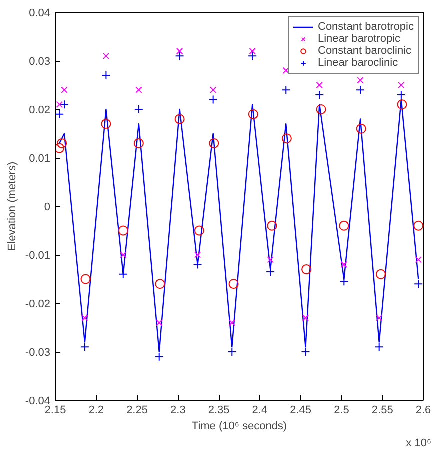 This screenshot has height=449, width=435. Describe the element at coordinates (55, 410) in the screenshot. I see `x-tick-label: 2.15` at that location.